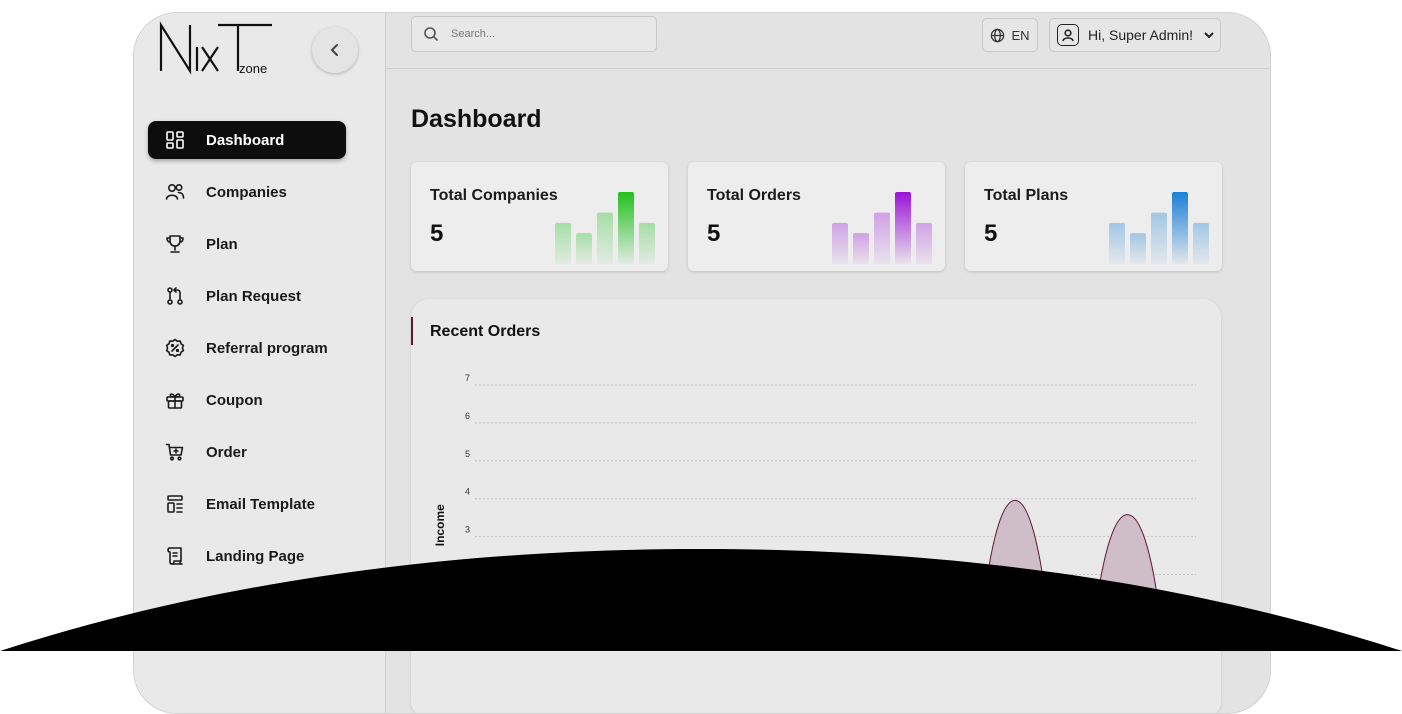 The height and width of the screenshot is (714, 1402). Describe the element at coordinates (539, 216) in the screenshot. I see `stat-card-companies: Total Companies 5` at that location.